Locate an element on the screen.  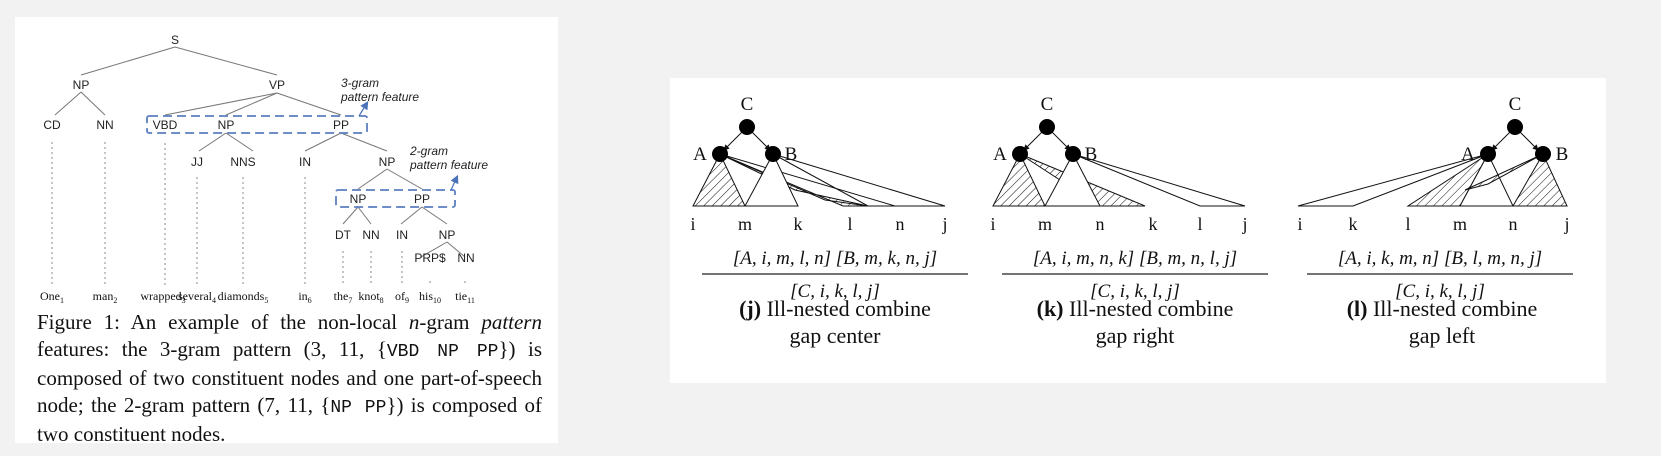
2gram-note-line2: pattern feature is located at coordinates (448, 165).